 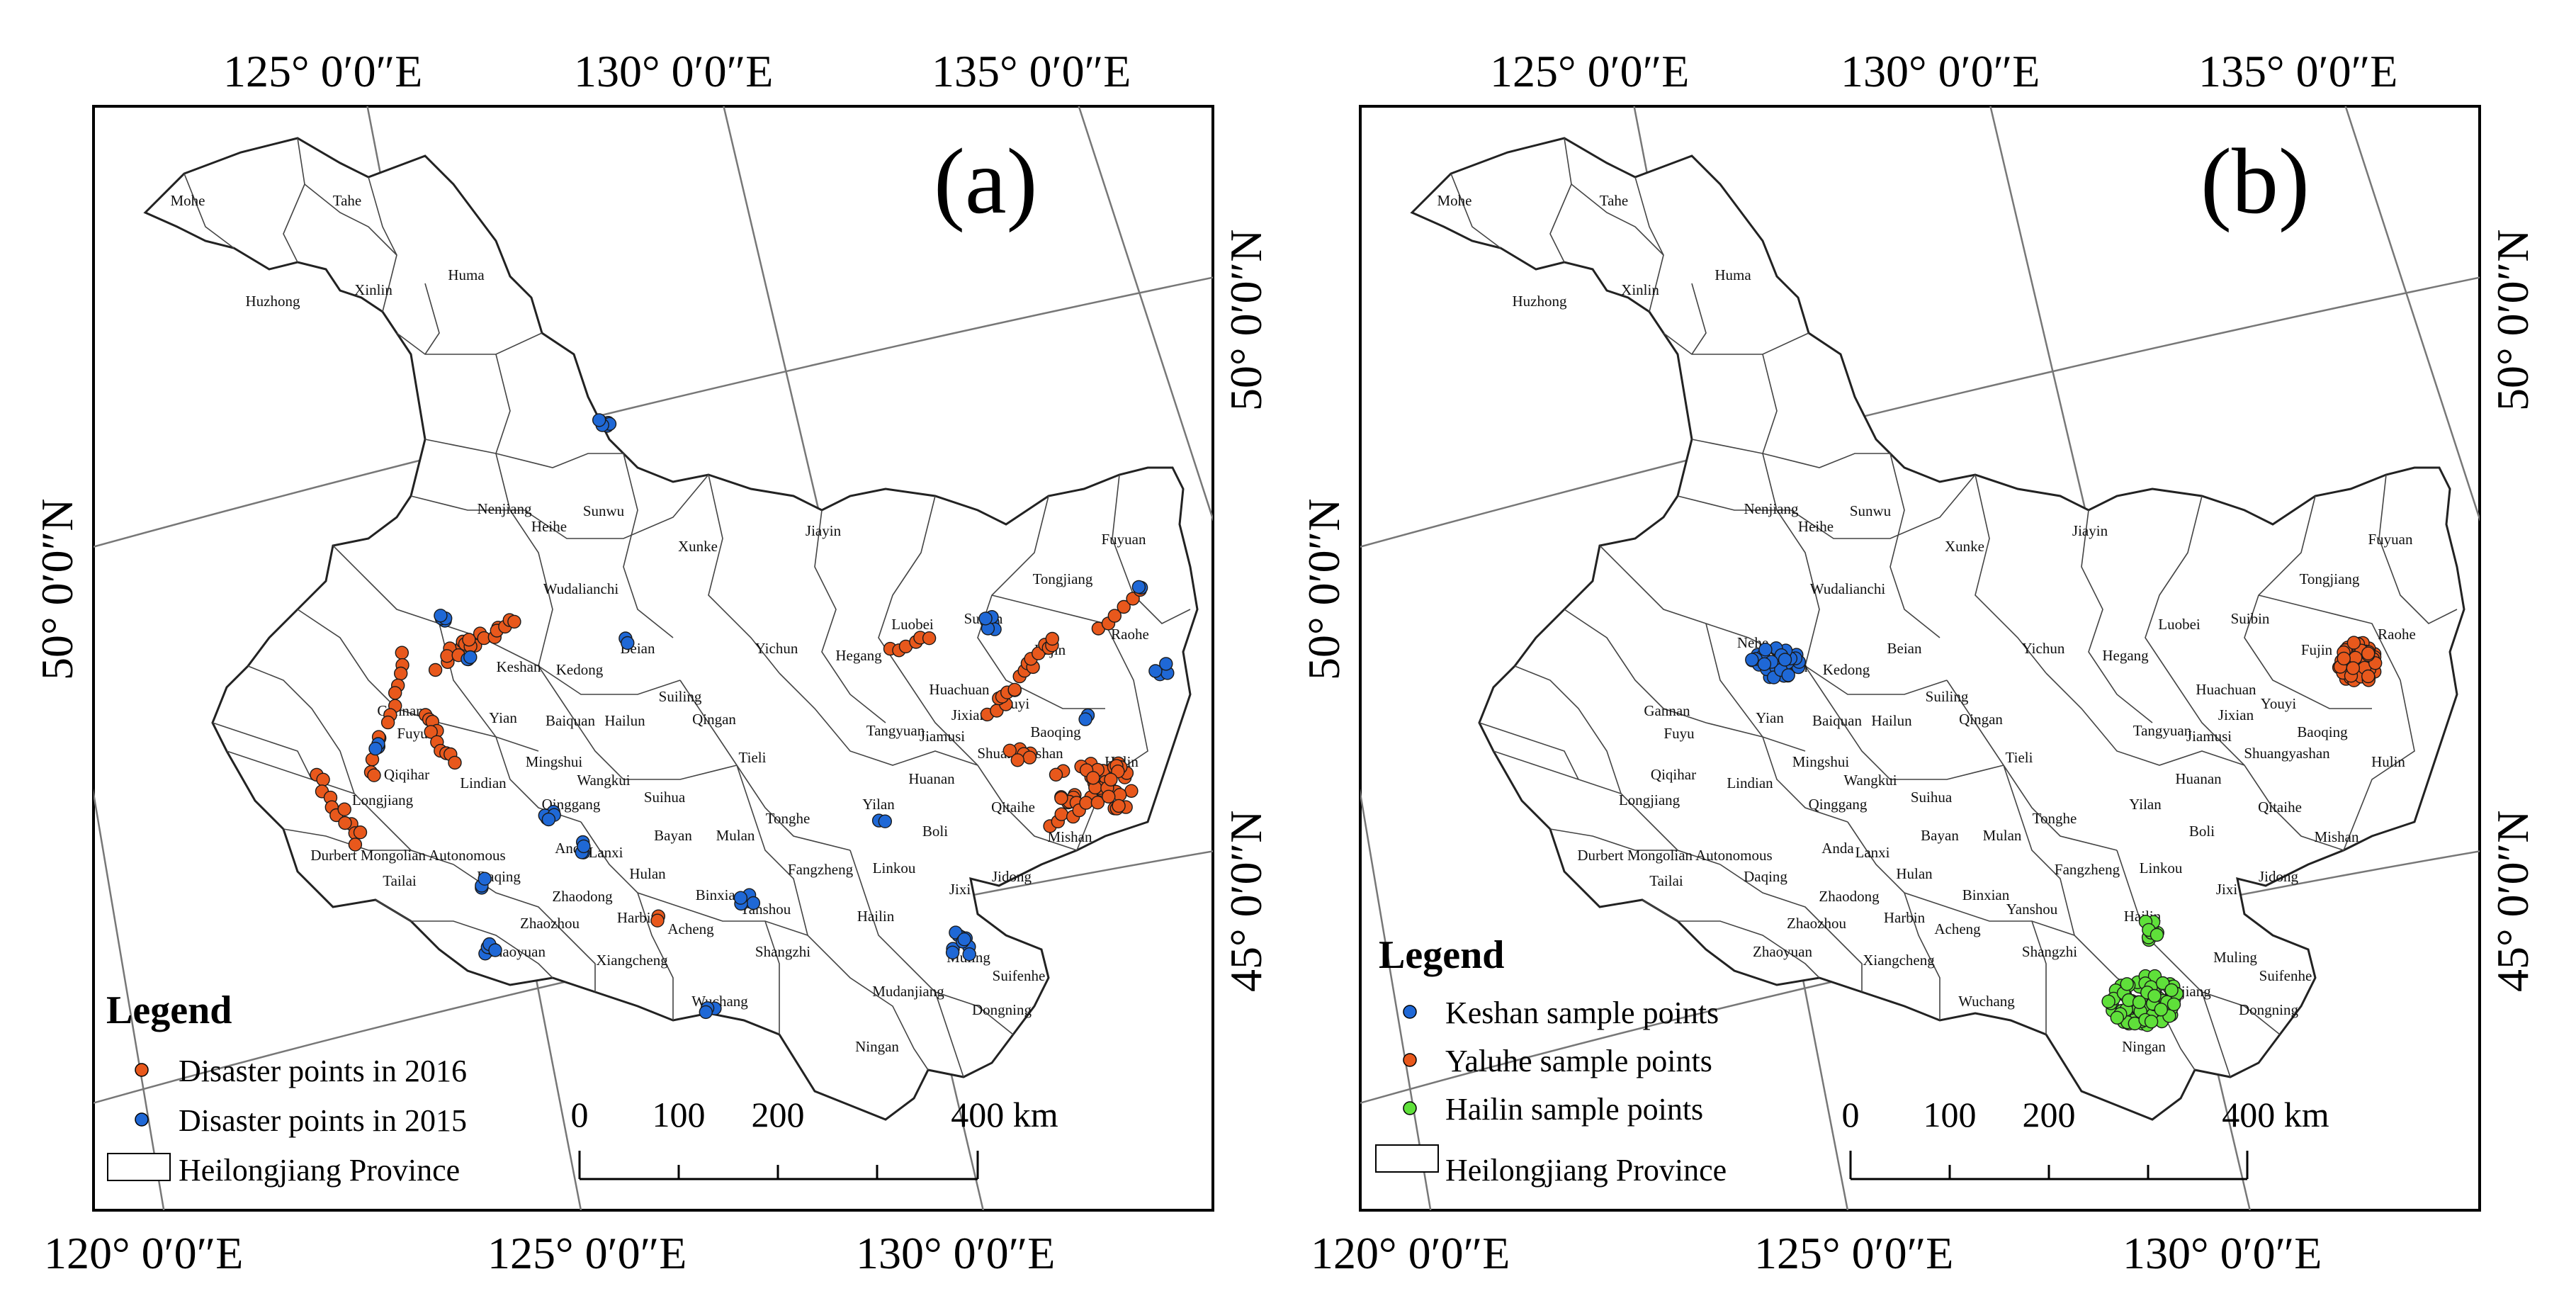 I want to click on county-label: Baoqing, so click(x=2322, y=731).